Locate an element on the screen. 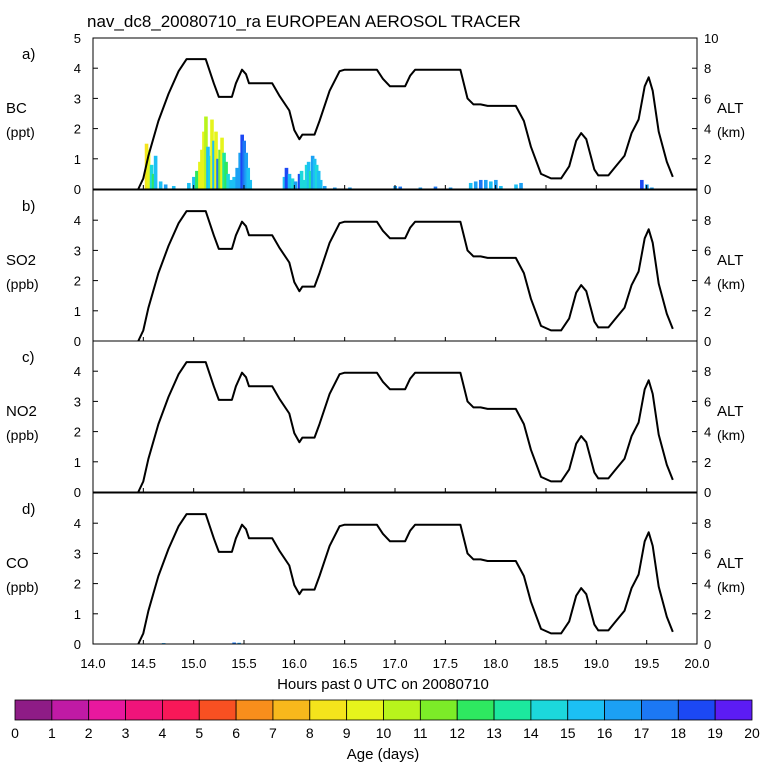  alt-tick-label: 10 is located at coordinates (711, 38).